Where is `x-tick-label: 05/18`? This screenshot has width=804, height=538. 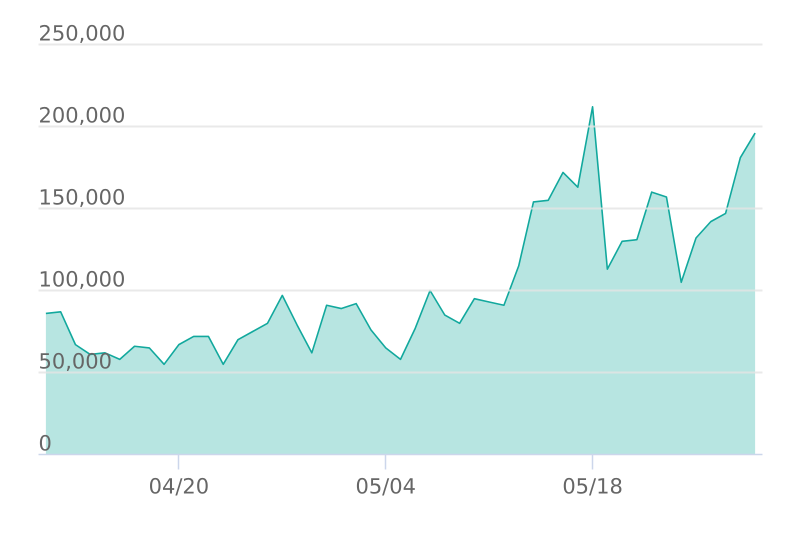 x-tick-label: 05/18 is located at coordinates (592, 486).